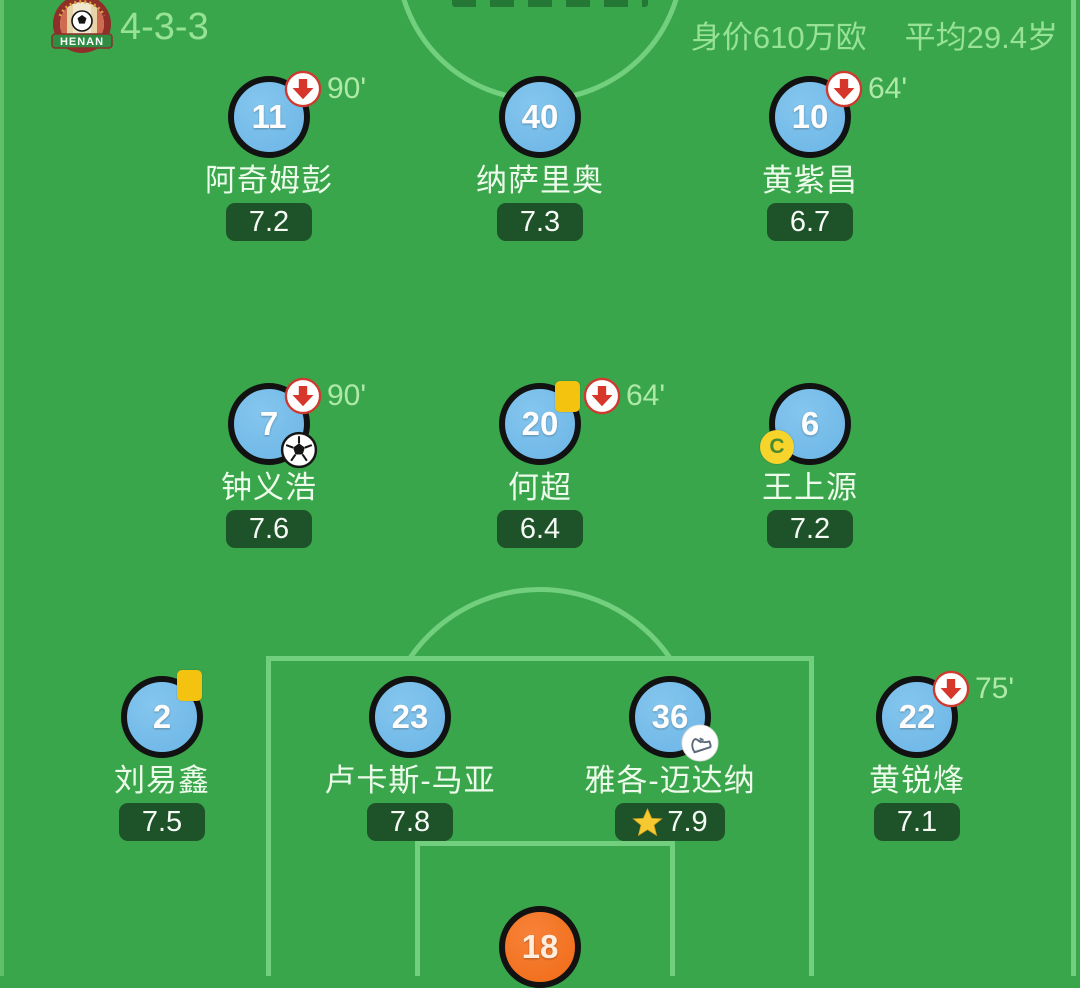 The image size is (1080, 988). I want to click on assist-boot-icon, so click(700, 743).